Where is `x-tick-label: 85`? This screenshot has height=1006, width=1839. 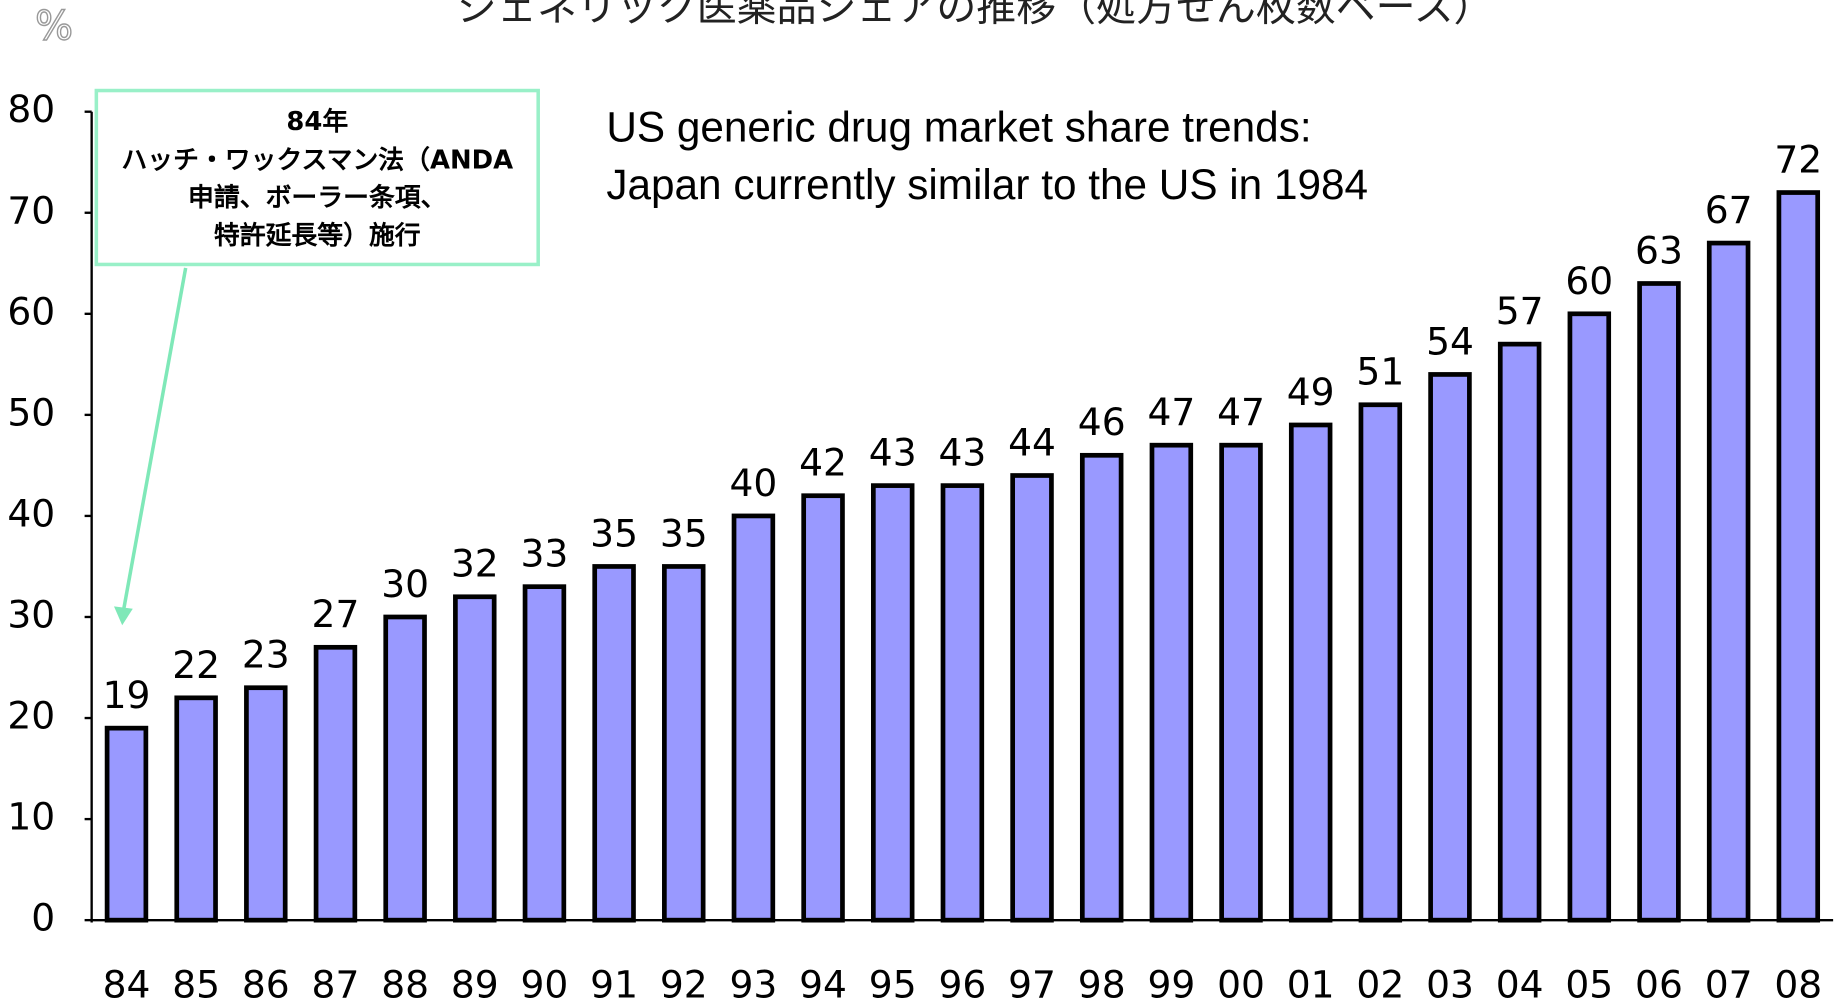
x-tick-label: 85 is located at coordinates (196, 984).